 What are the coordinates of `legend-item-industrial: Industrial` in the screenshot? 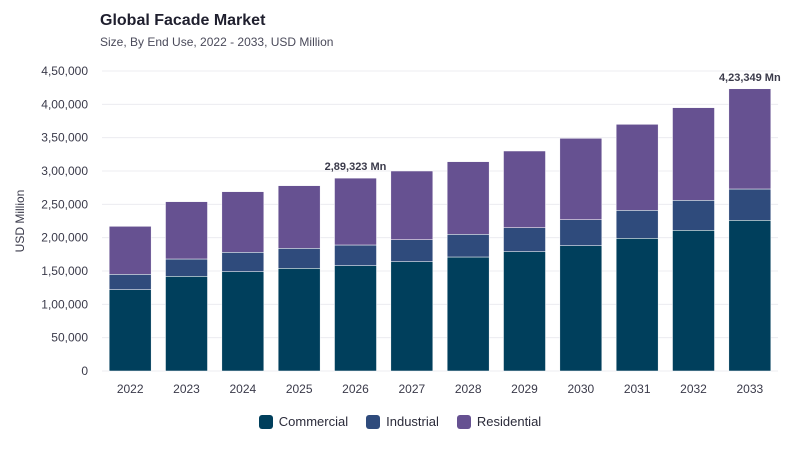 It's located at (402, 421).